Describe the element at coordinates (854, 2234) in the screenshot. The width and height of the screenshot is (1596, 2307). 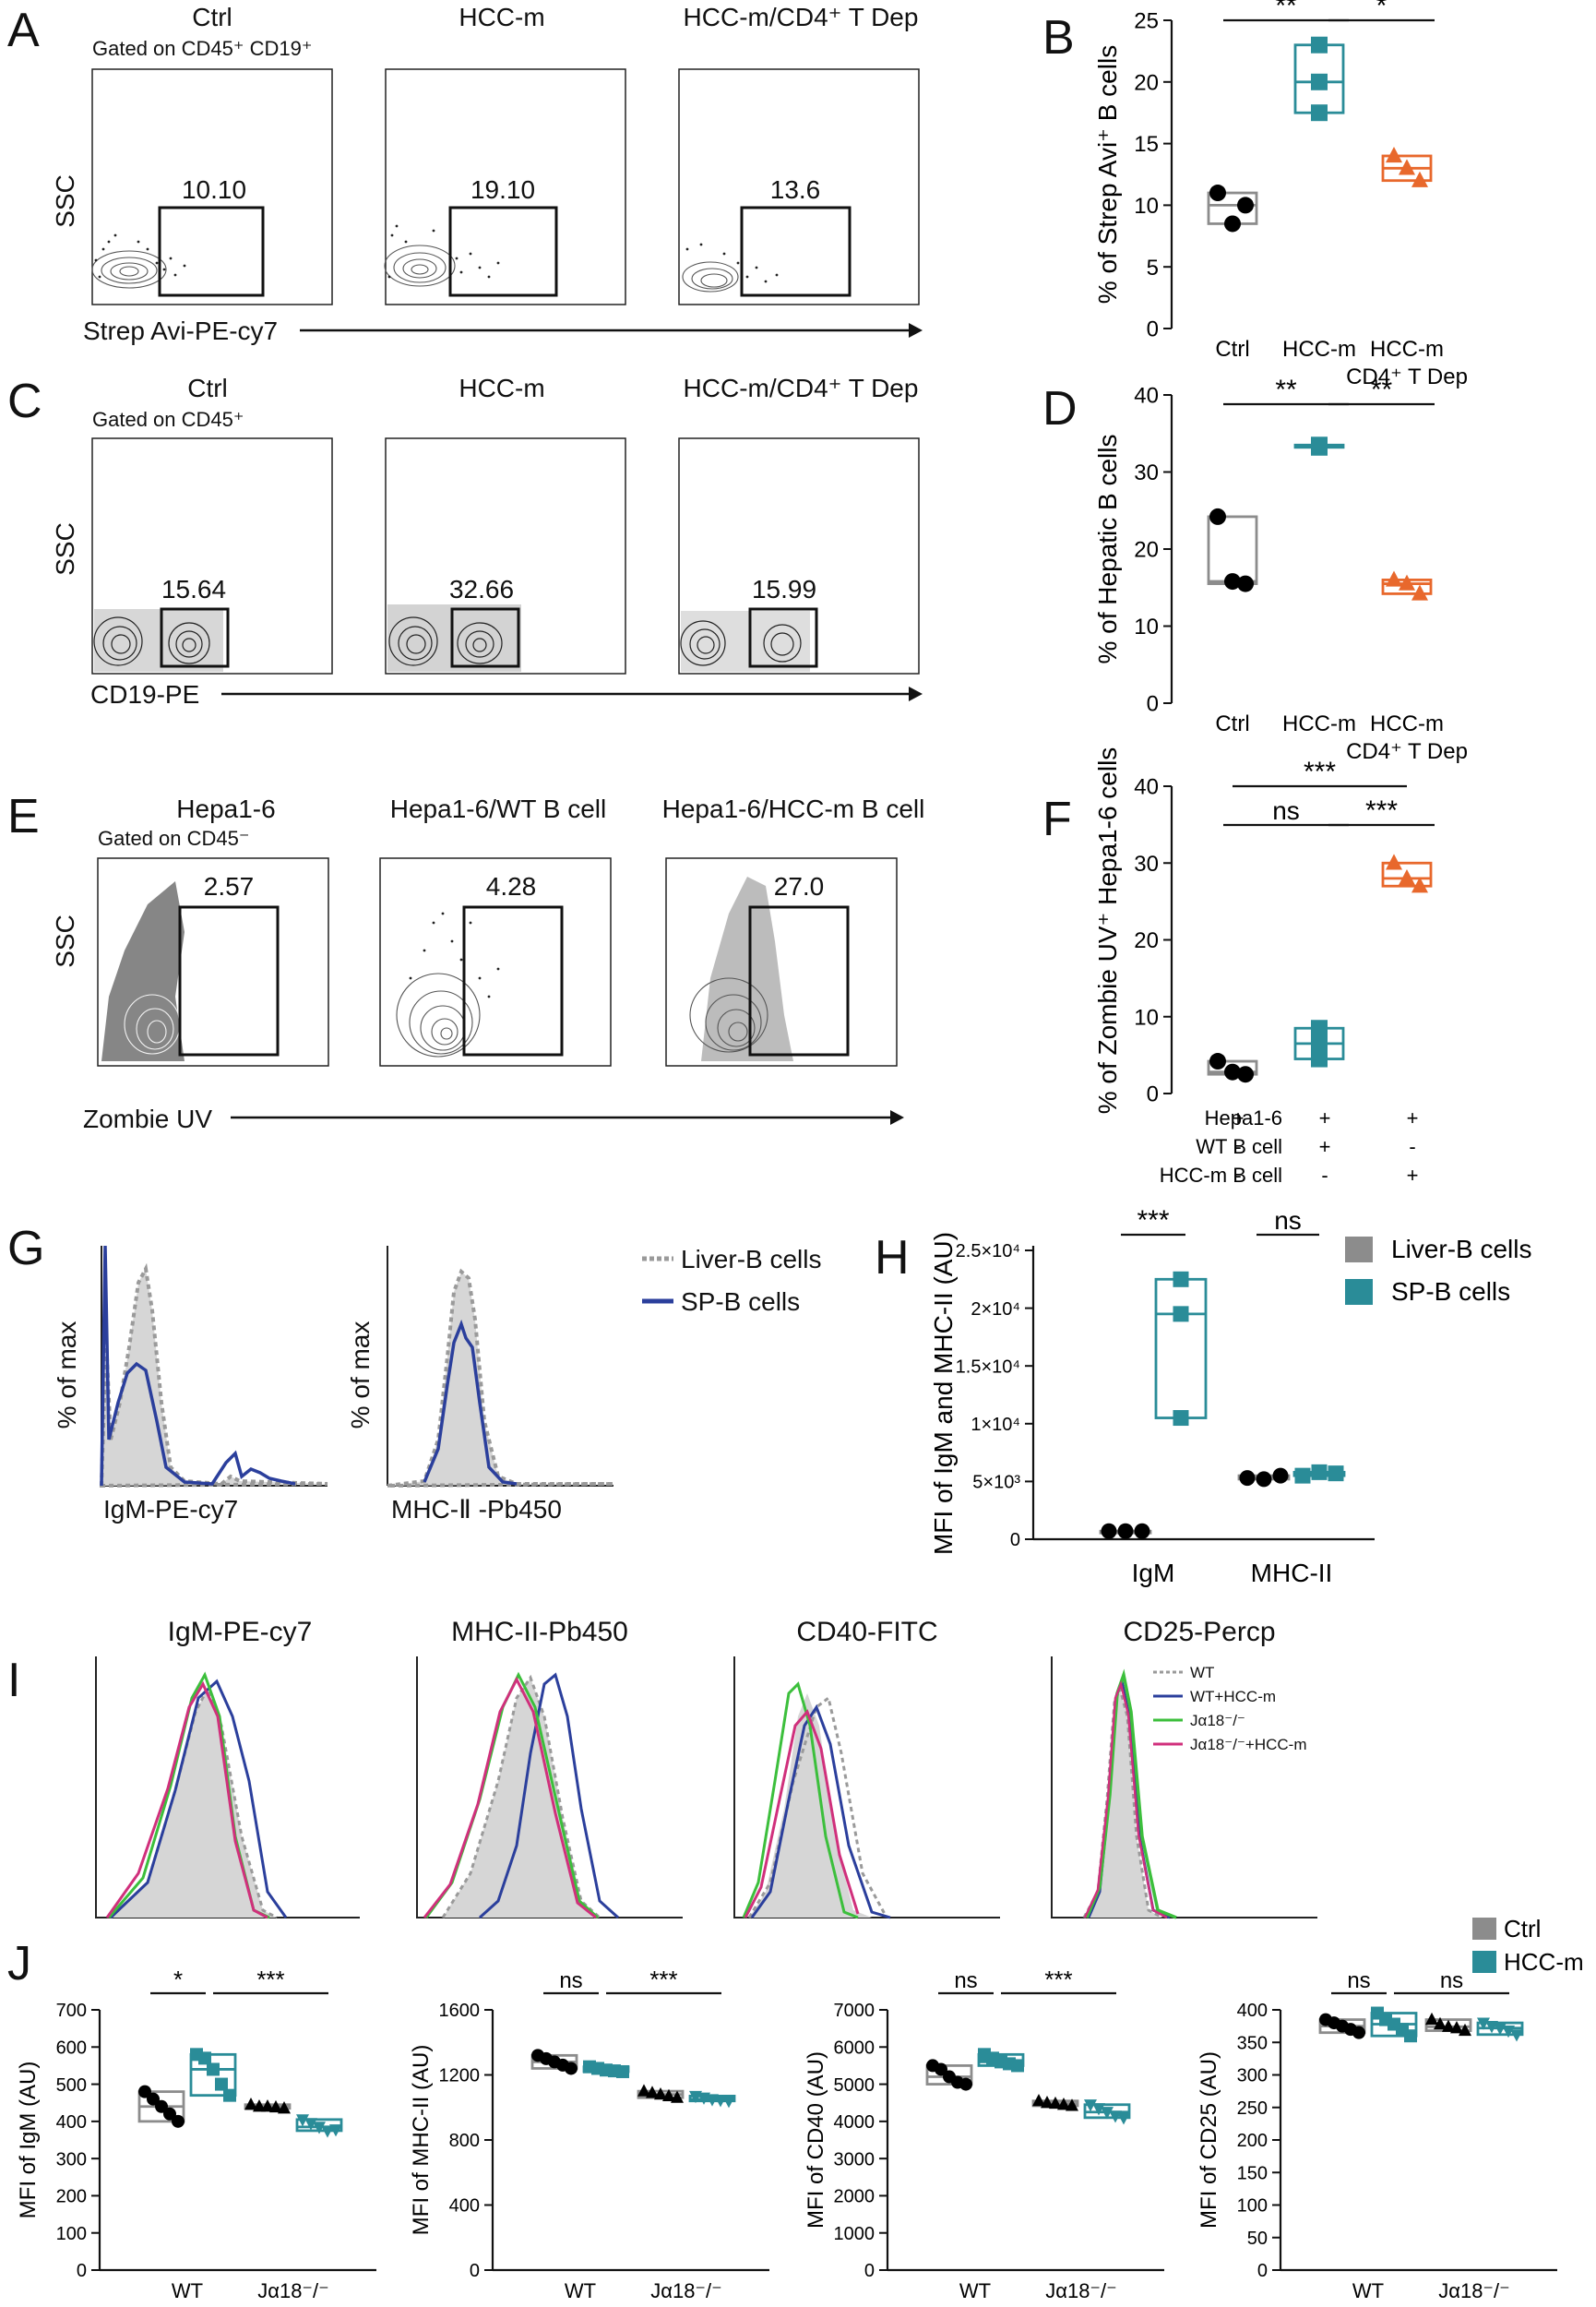
I see `chart-j3-y-tick-label: 1000` at that location.